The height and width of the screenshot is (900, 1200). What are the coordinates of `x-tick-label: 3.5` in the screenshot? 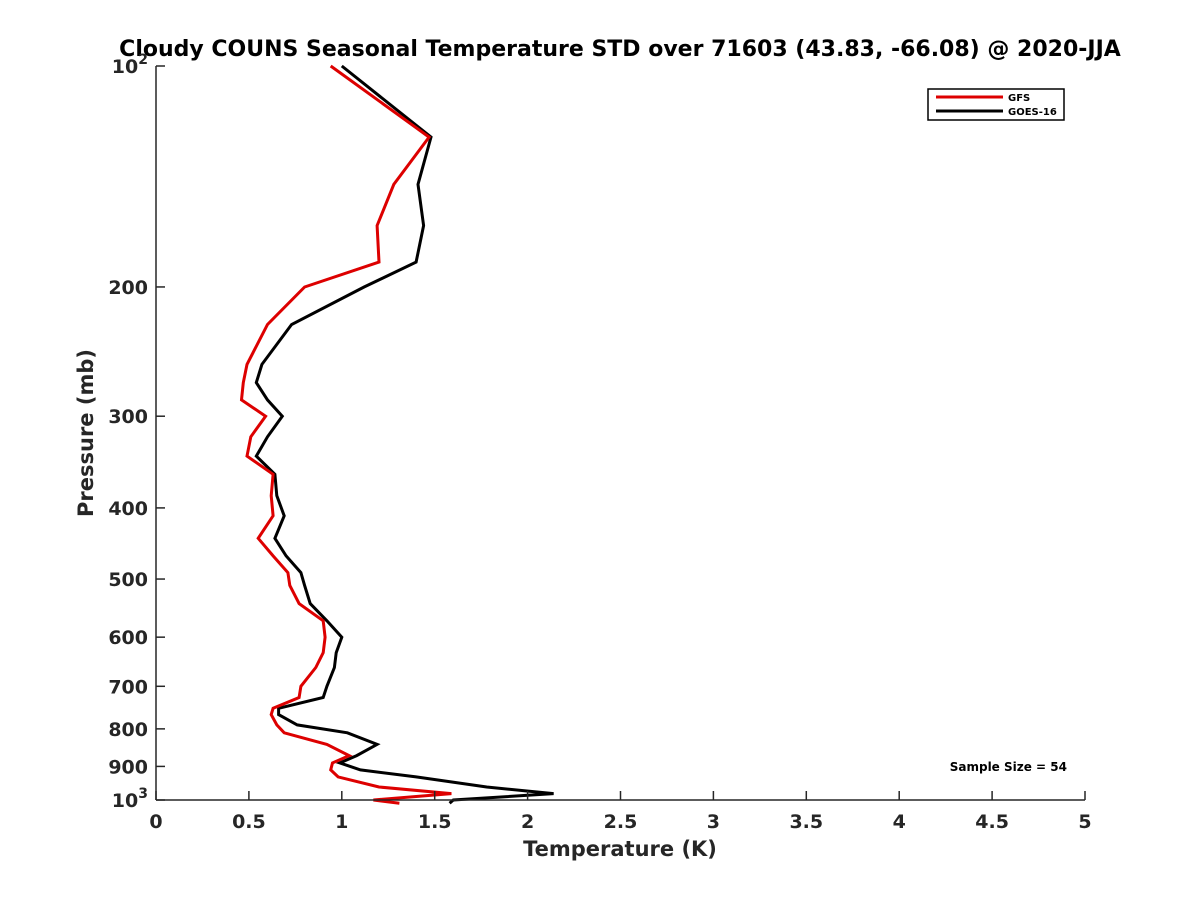 It's located at (806, 822).